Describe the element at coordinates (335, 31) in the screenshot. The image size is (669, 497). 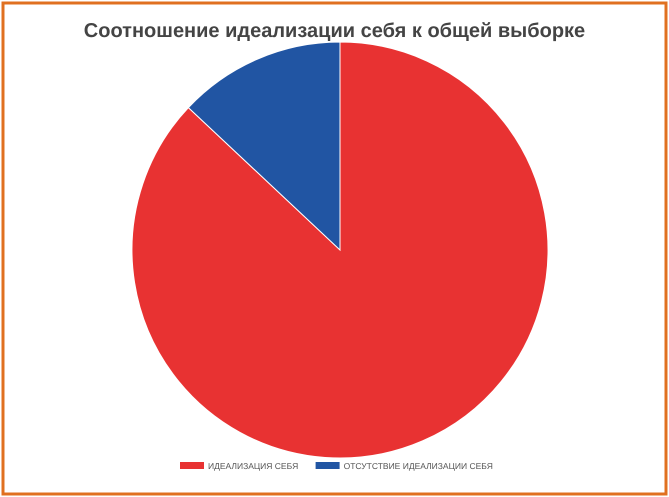
I see `chart-title: Соотношение идеализации себя к общей выборке` at that location.